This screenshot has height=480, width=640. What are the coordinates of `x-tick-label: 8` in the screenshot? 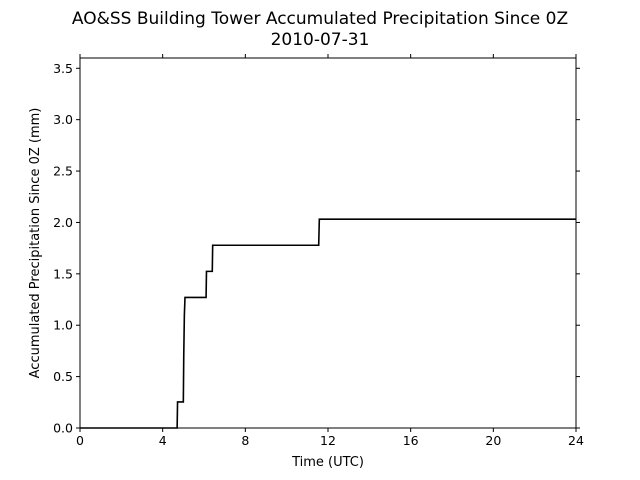 It's located at (245, 440).